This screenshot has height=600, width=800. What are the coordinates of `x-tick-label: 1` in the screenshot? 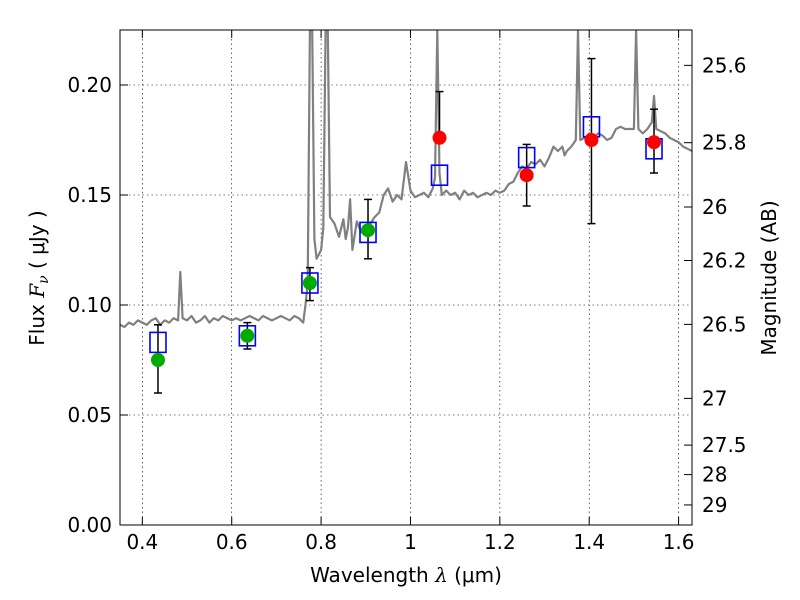 It's located at (410, 542).